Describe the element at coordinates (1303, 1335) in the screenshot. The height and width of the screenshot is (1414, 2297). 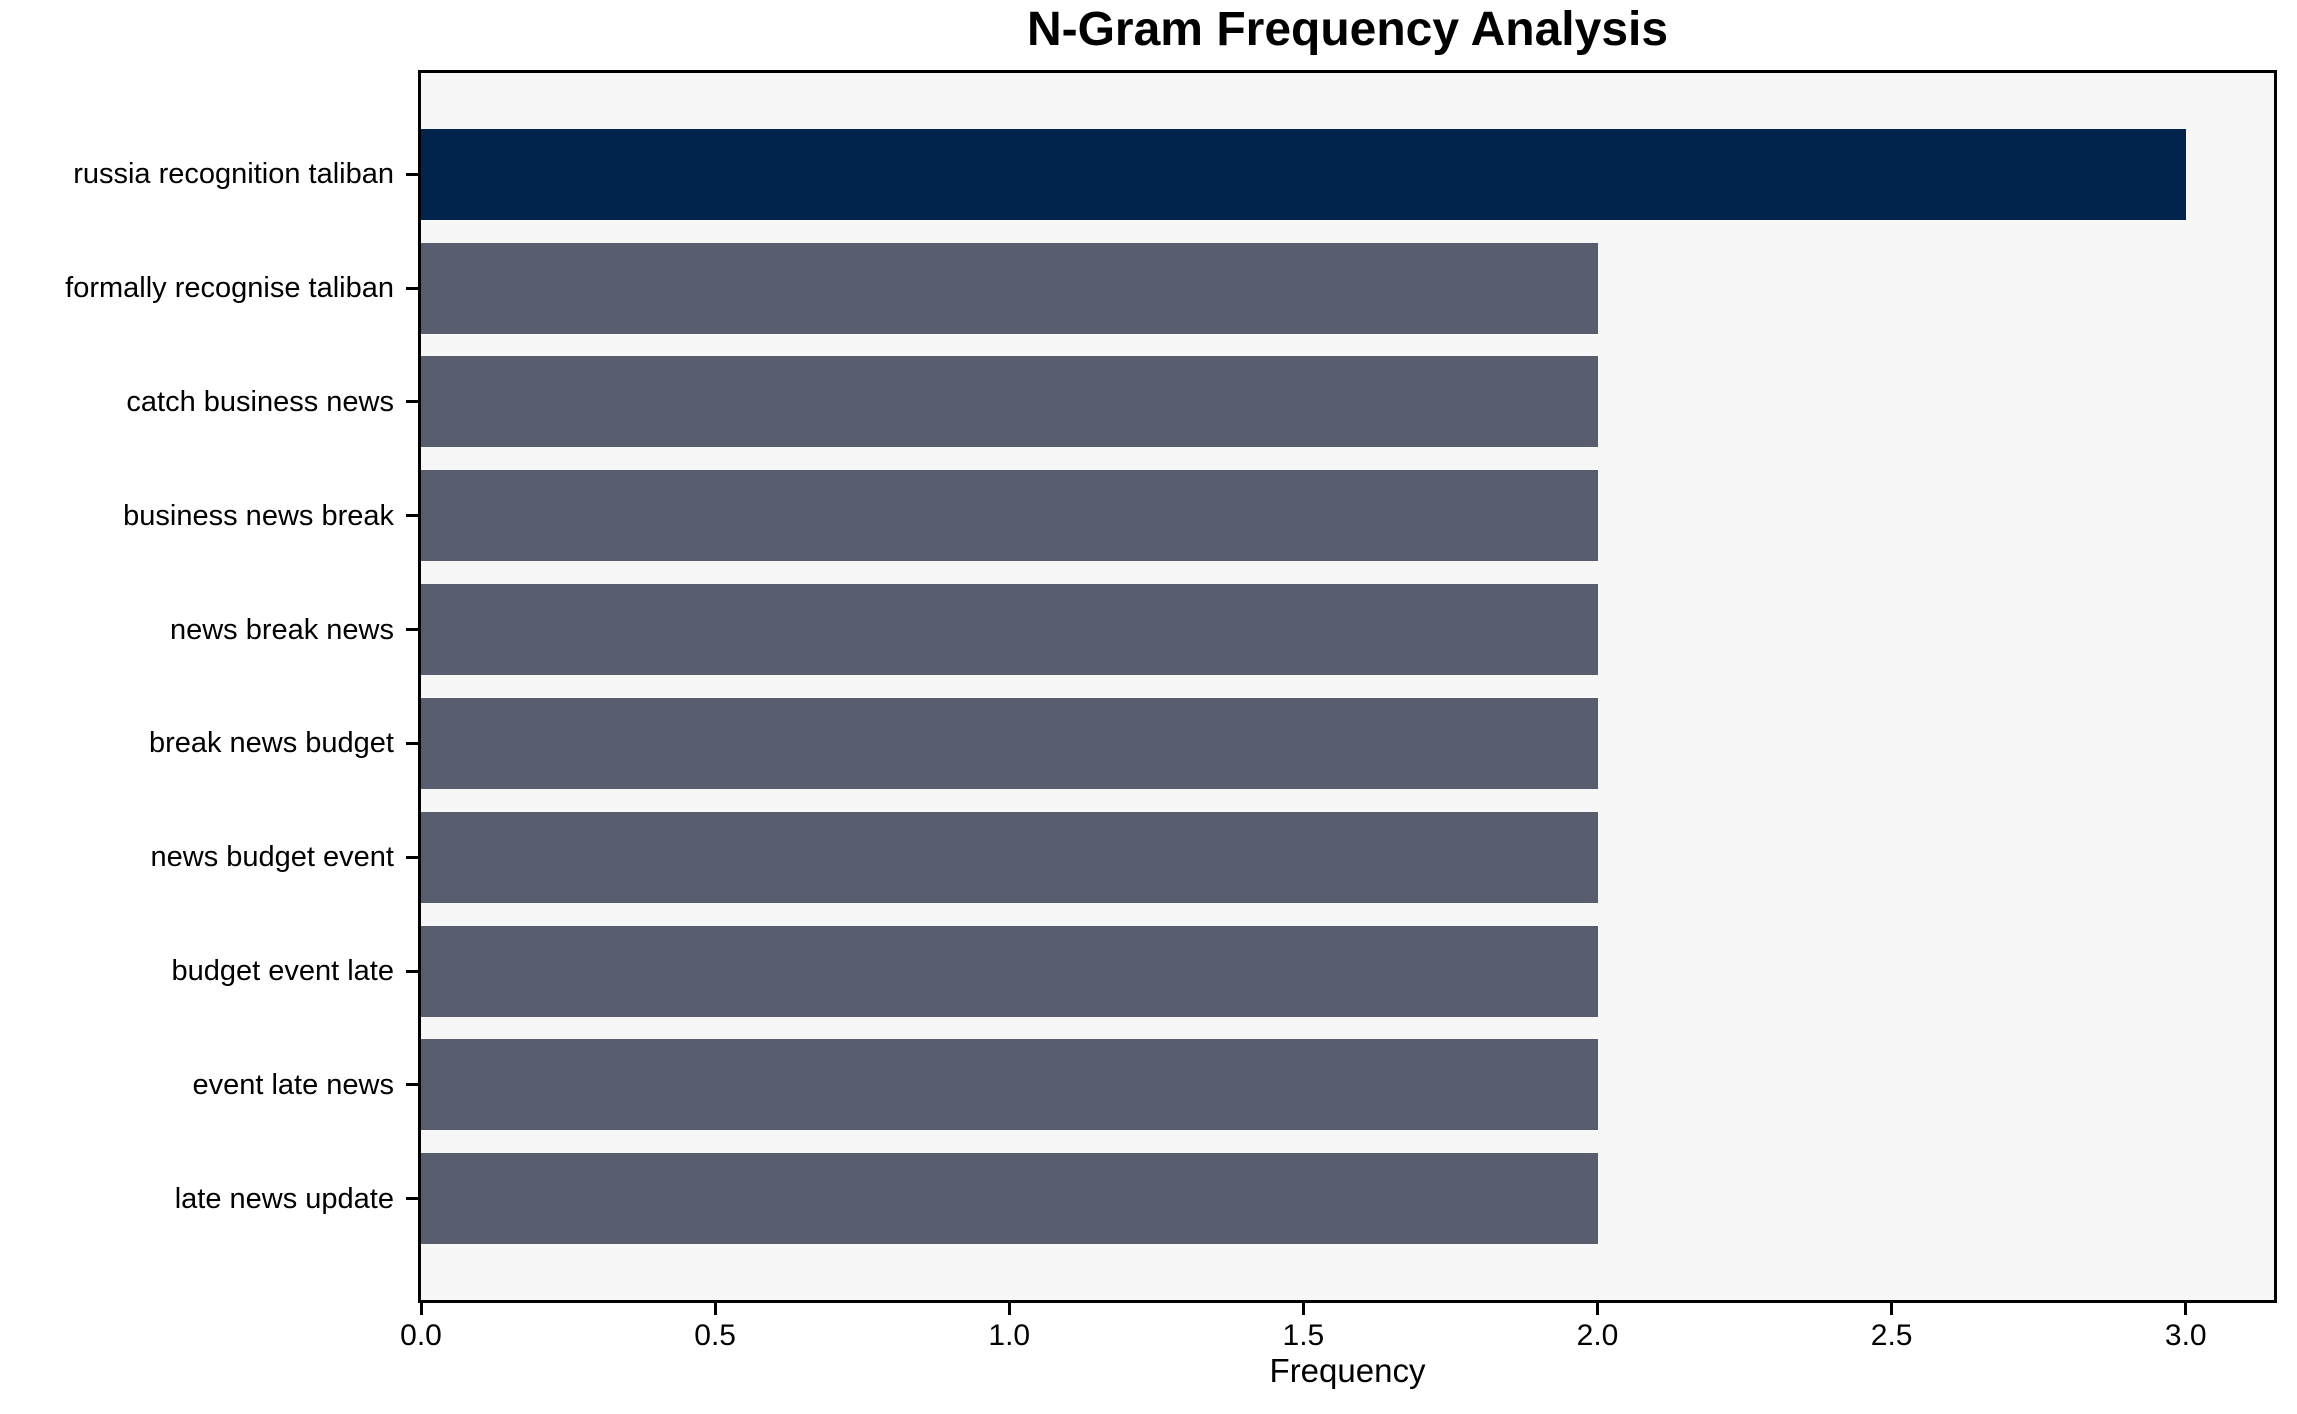
I see `x-tick-label: 1.5` at that location.